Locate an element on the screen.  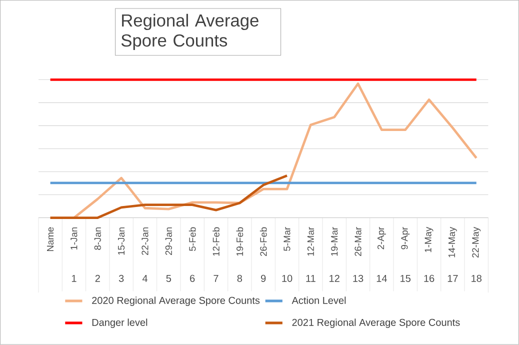
text: 4 is located at coordinates (145, 278).